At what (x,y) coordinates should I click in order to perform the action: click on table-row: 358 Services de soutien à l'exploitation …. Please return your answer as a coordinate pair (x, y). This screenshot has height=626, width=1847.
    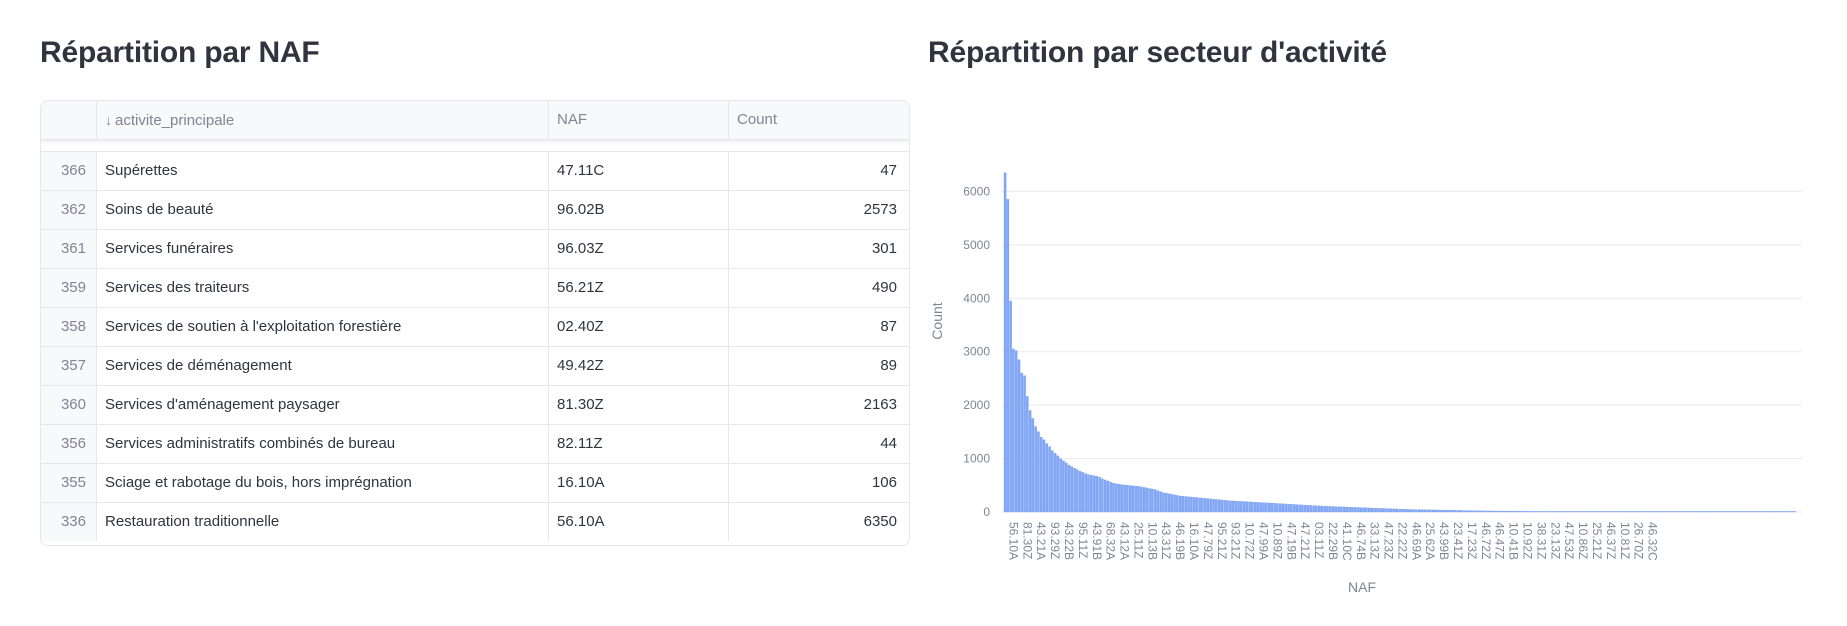
    Looking at the image, I should click on (475, 326).